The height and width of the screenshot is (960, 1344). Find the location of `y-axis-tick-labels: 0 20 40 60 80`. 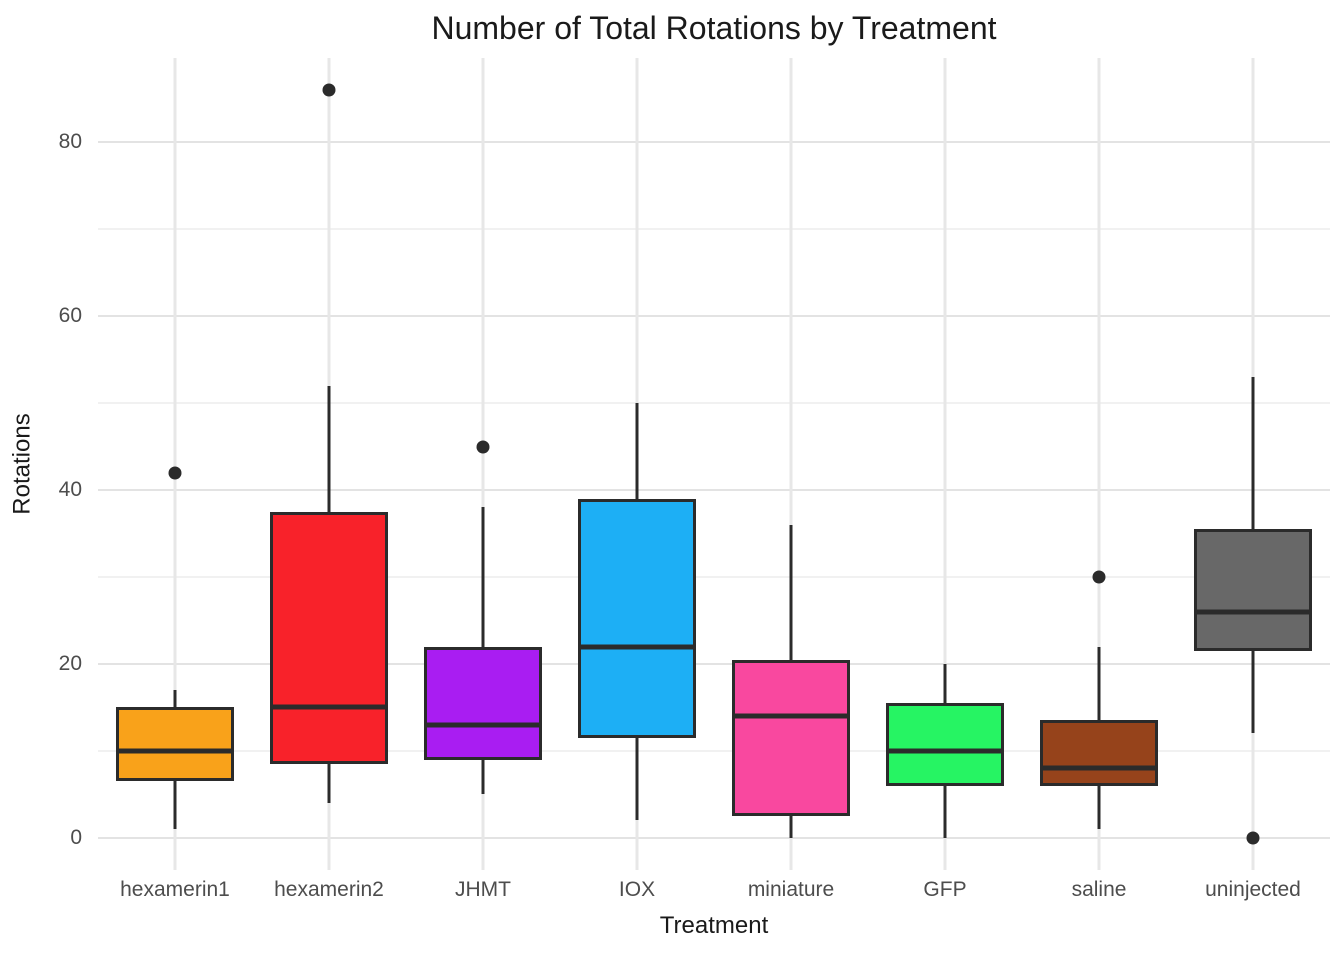

y-axis-tick-labels: 0 20 40 60 80 is located at coordinates (49, 464).